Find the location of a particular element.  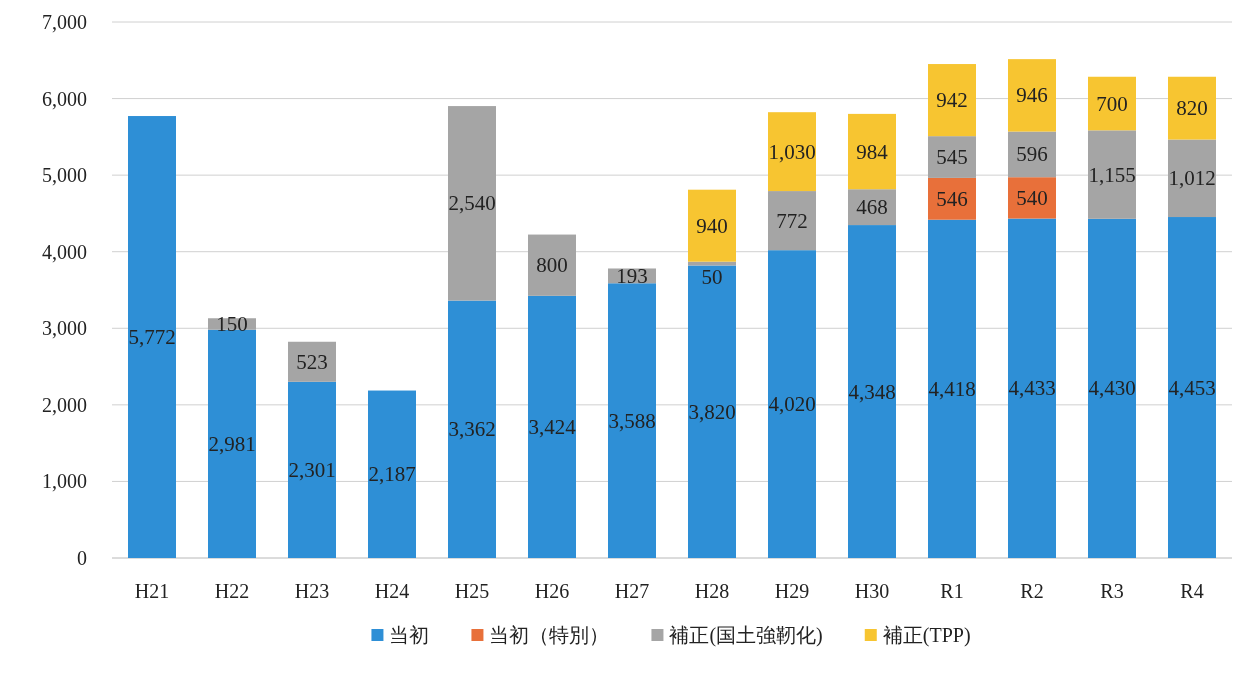

data-label: 150 is located at coordinates (232, 324).